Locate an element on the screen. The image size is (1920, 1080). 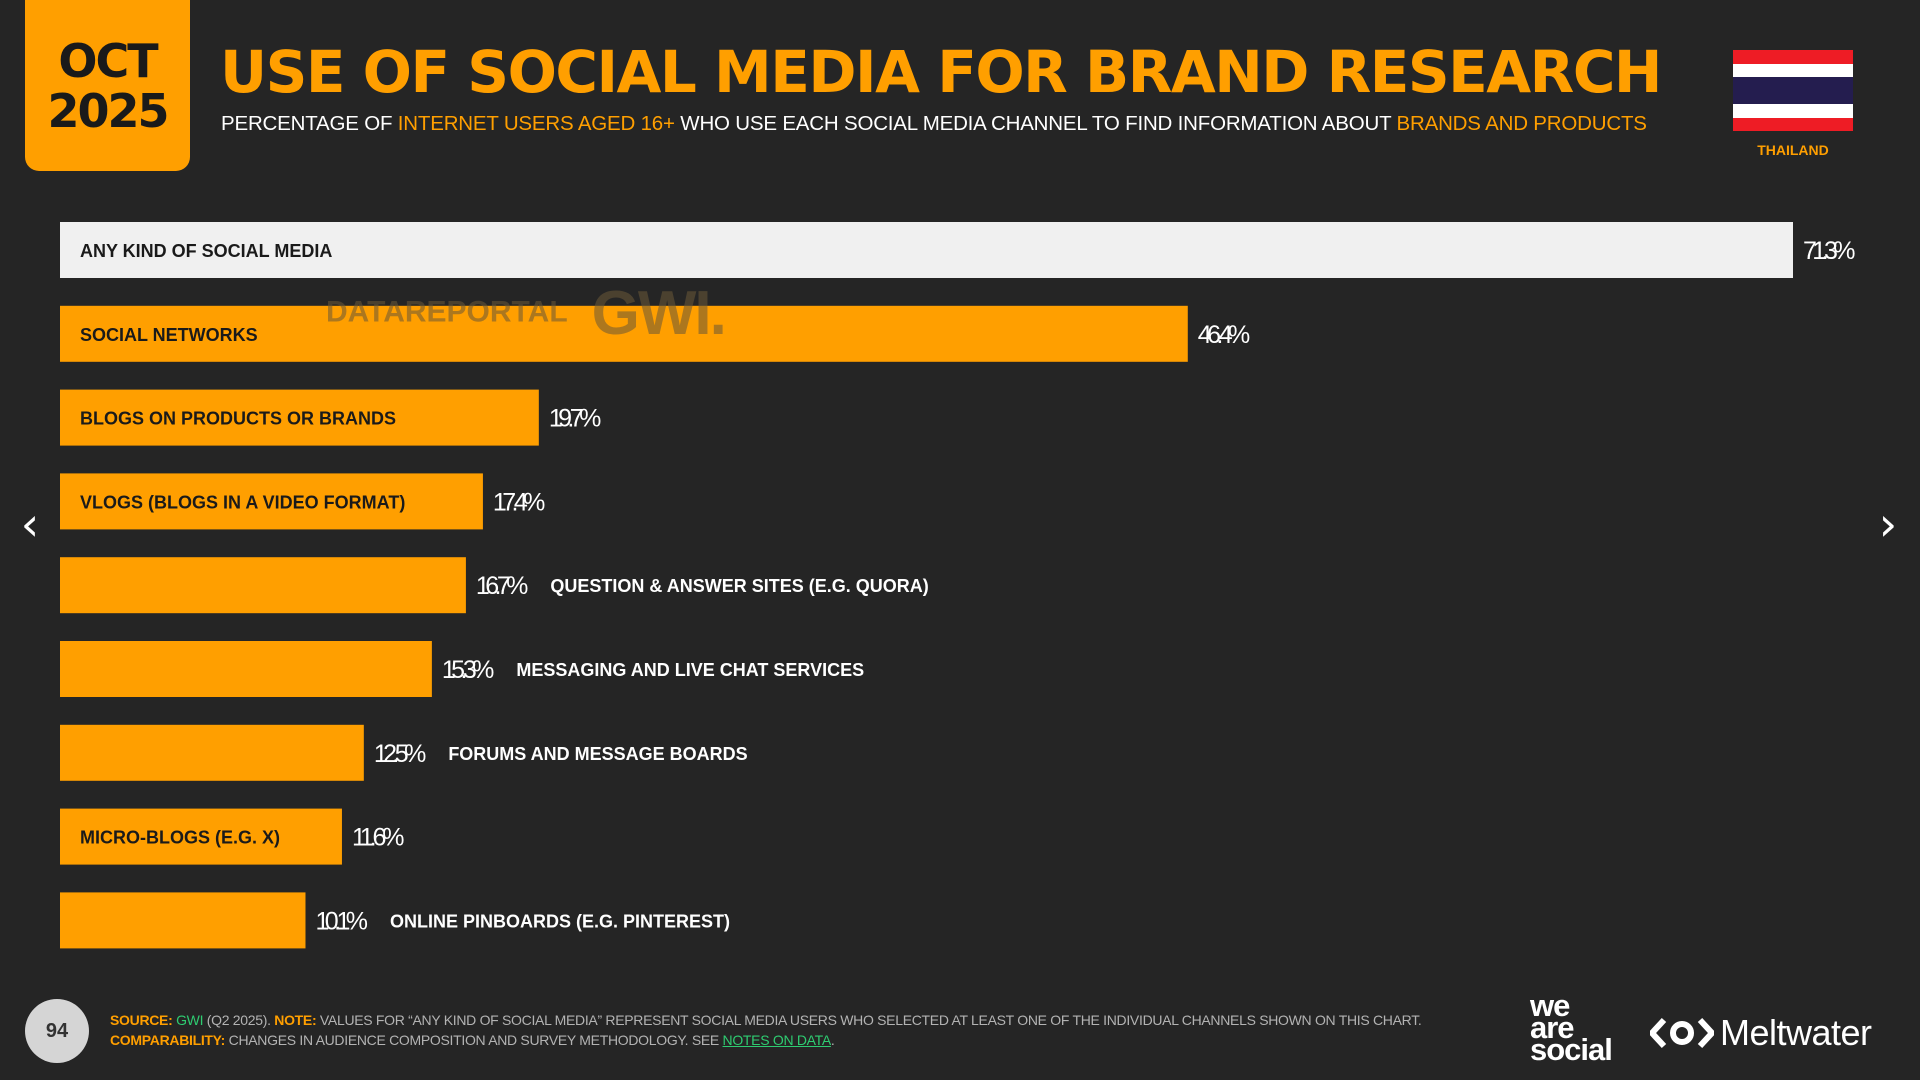
previous-slide-button: ‹ is located at coordinates (30, 524).